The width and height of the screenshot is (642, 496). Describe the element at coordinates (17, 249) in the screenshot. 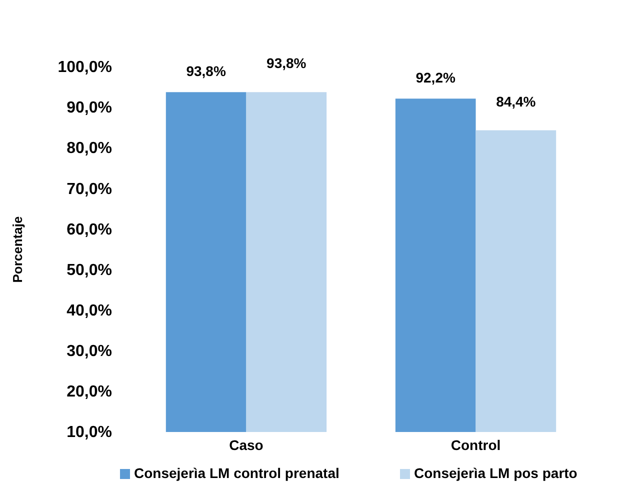

I see `y-axis-title: Porcentaje` at that location.